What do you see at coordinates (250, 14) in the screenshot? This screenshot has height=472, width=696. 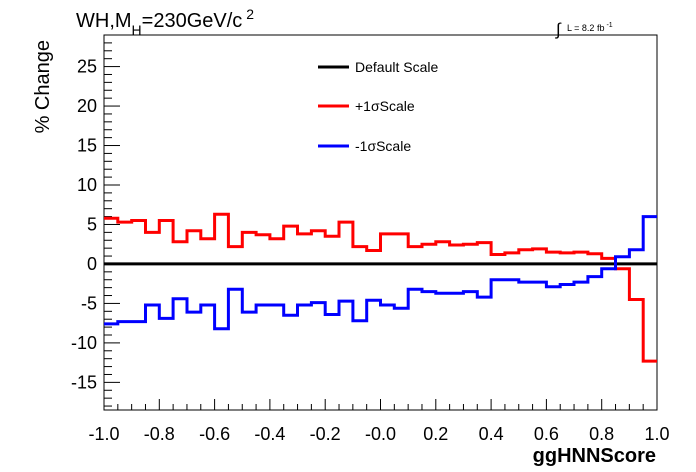 I see `chart-title-superscript: 2` at bounding box center [250, 14].